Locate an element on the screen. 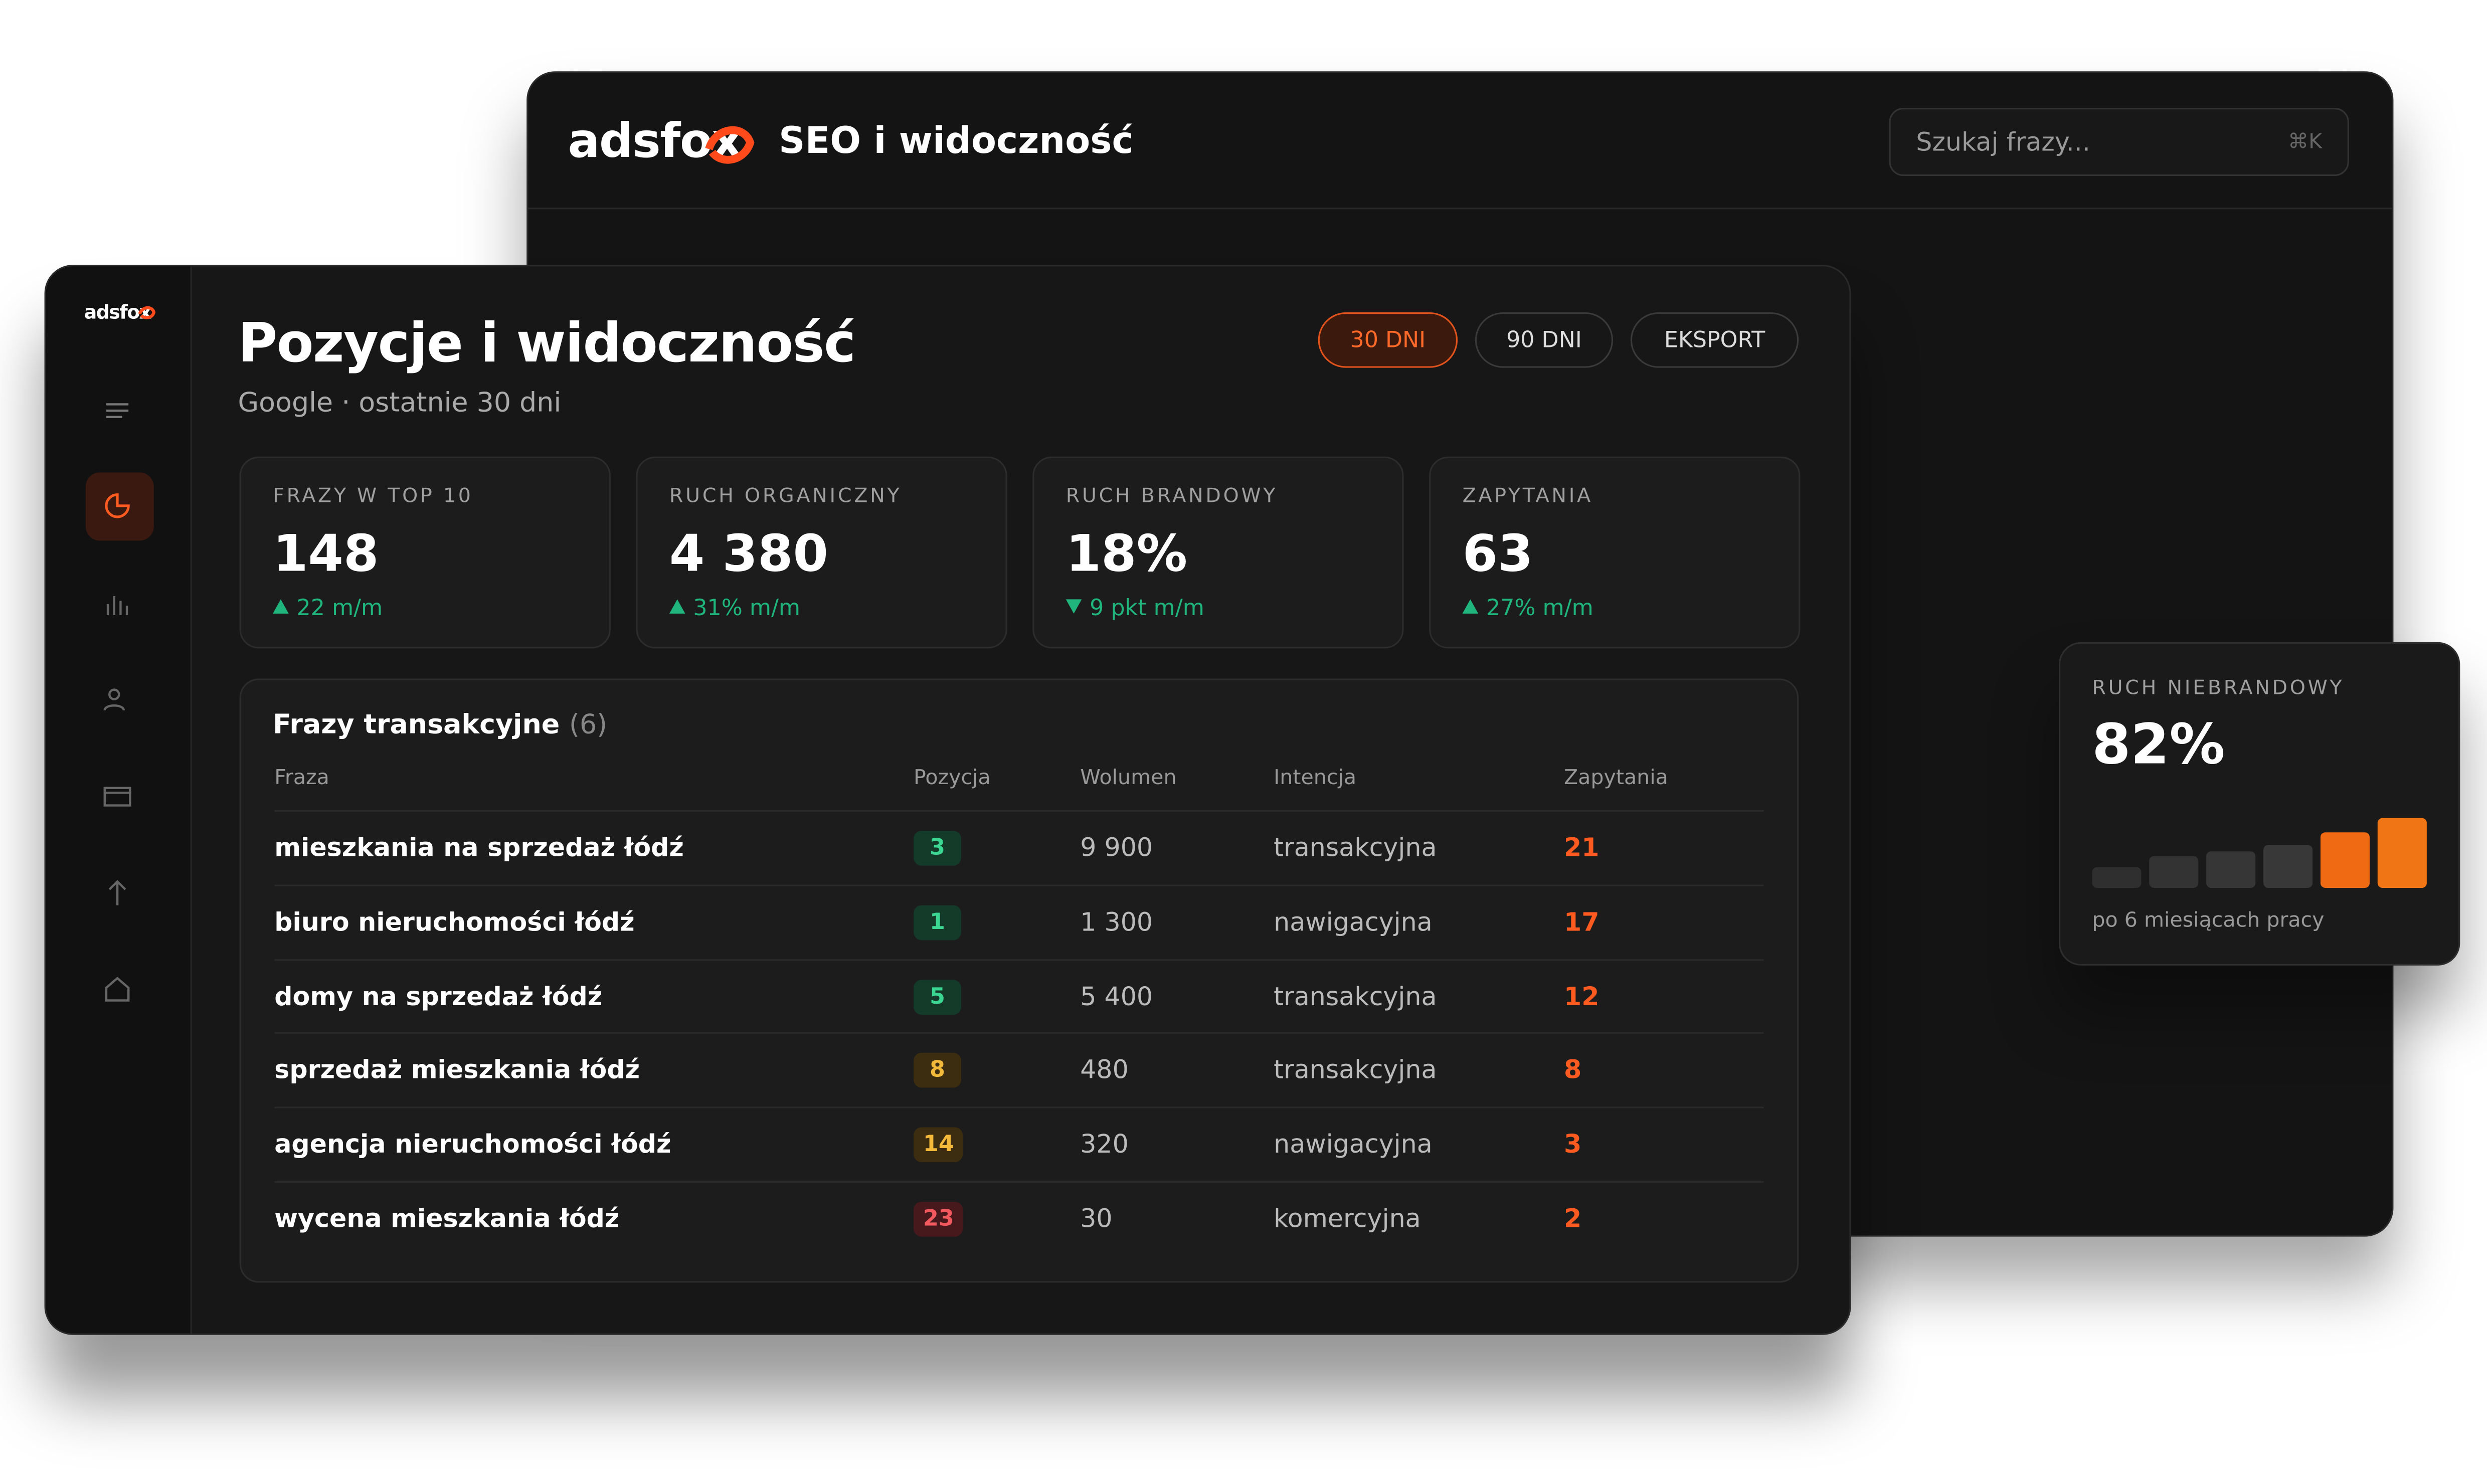 Image resolution: width=2487 pixels, height=1484 pixels. kpi-delta: 27% m/m is located at coordinates (1527, 609).